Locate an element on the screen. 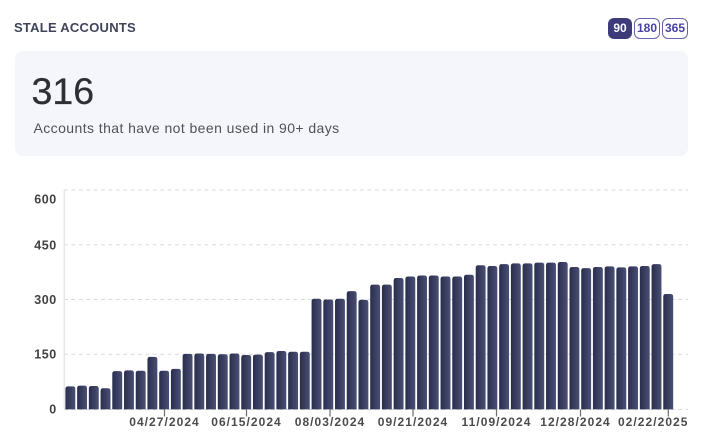  svg-text: 02/22/2025 is located at coordinates (653, 422).